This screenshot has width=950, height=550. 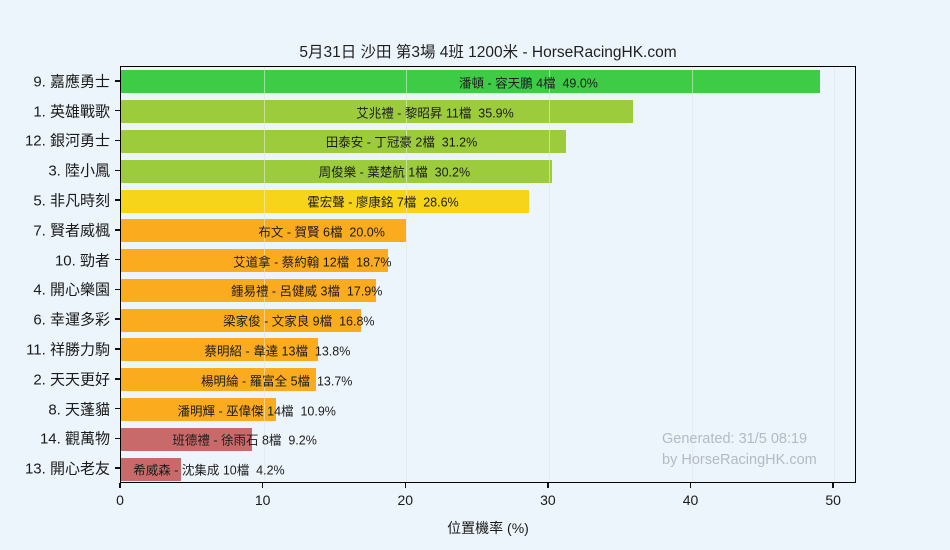 I want to click on y-axis-horse-label: 7. 賢者威楓, so click(x=71, y=231).